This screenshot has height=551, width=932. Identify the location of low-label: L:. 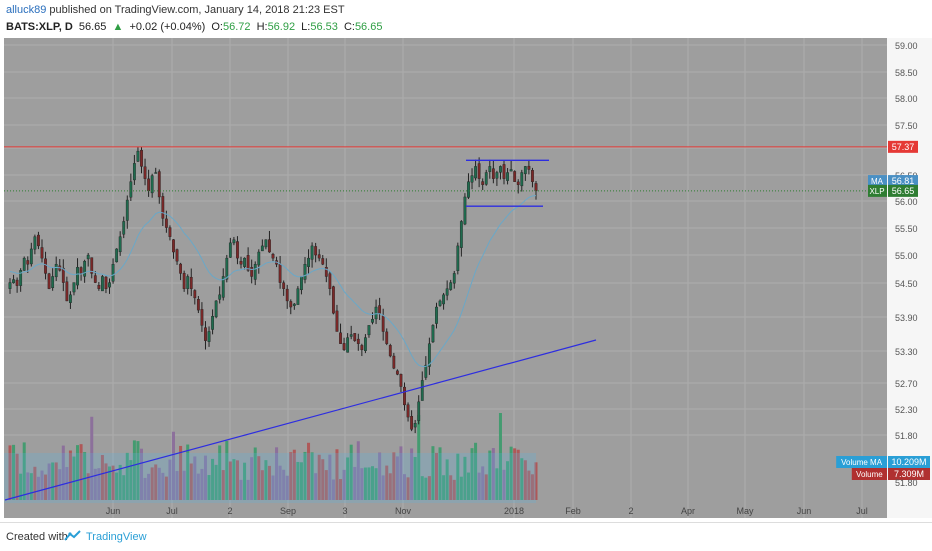
(306, 27).